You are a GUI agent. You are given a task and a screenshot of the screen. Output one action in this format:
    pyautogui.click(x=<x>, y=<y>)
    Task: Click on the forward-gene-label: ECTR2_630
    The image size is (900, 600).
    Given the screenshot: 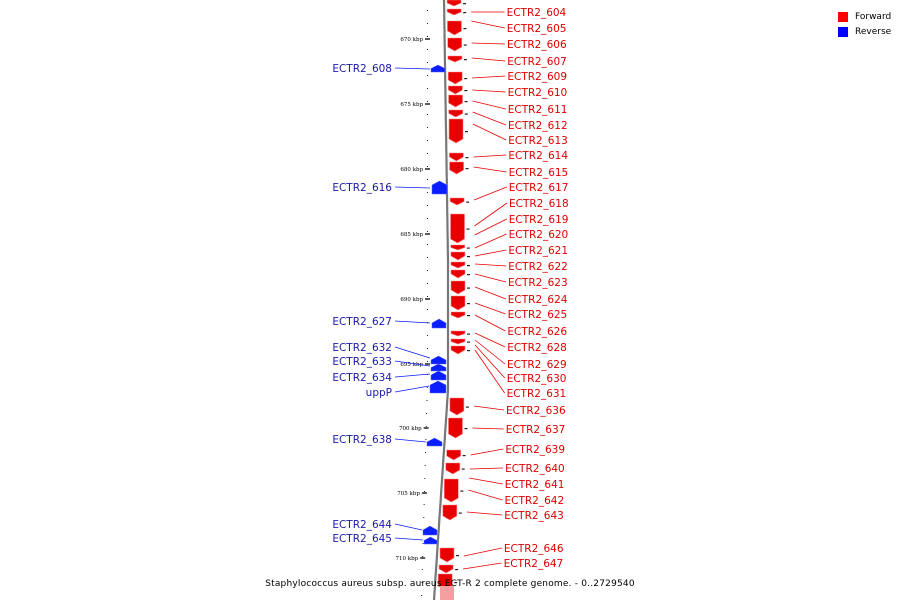 What is the action you would take?
    pyautogui.click(x=537, y=379)
    